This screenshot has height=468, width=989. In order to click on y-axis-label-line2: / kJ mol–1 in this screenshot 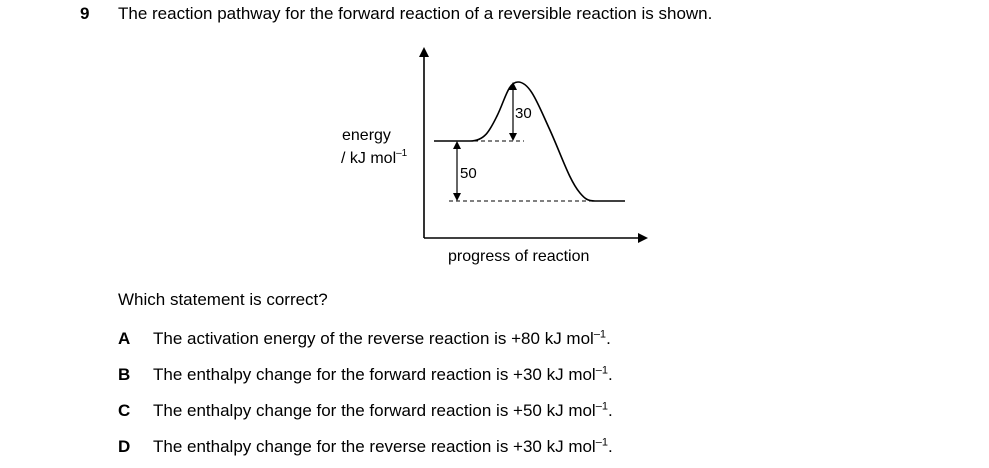, I will do `click(374, 157)`.